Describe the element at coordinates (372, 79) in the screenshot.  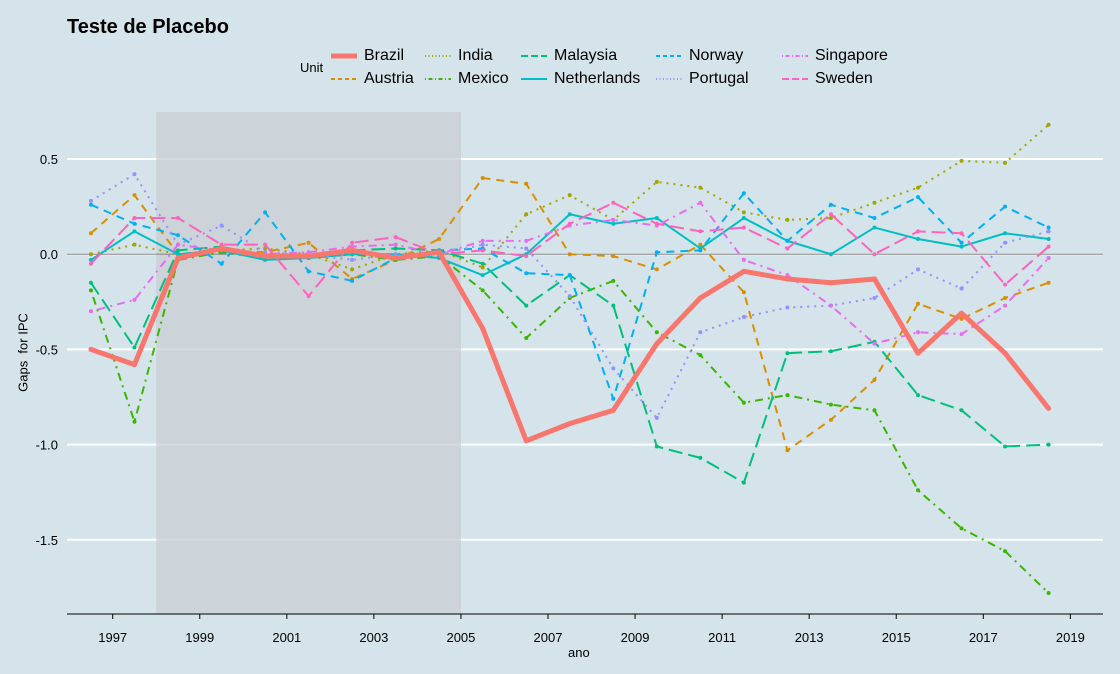
I see `legend-item-austria: Austria` at that location.